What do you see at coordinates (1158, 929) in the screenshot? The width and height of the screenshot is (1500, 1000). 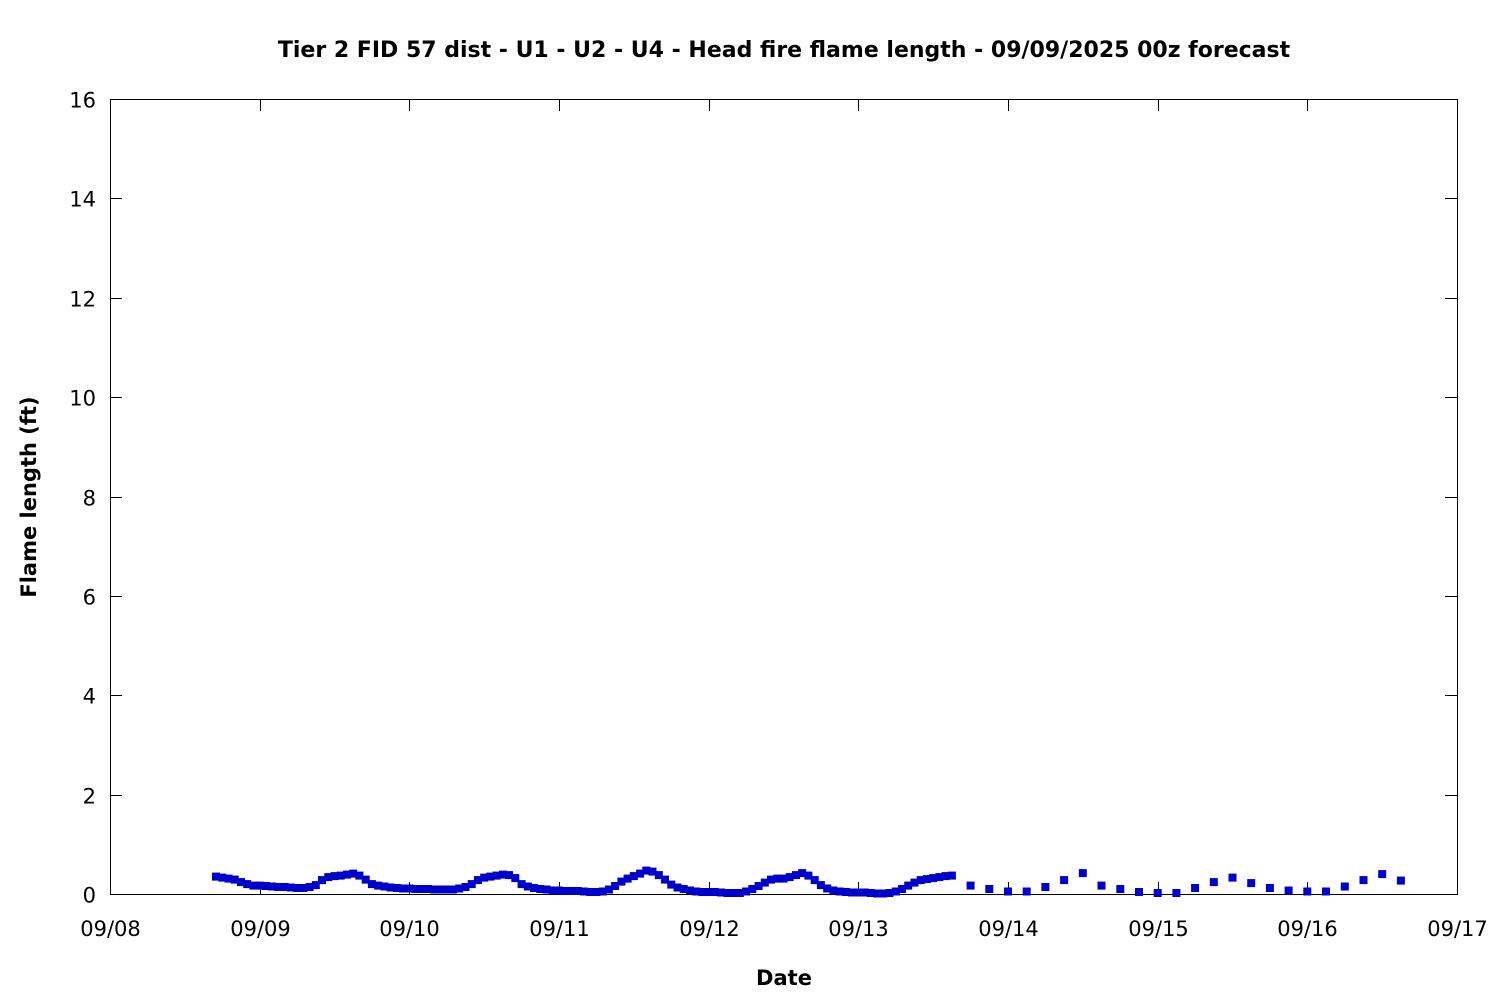 I see `x-tick-label: 09/15` at bounding box center [1158, 929].